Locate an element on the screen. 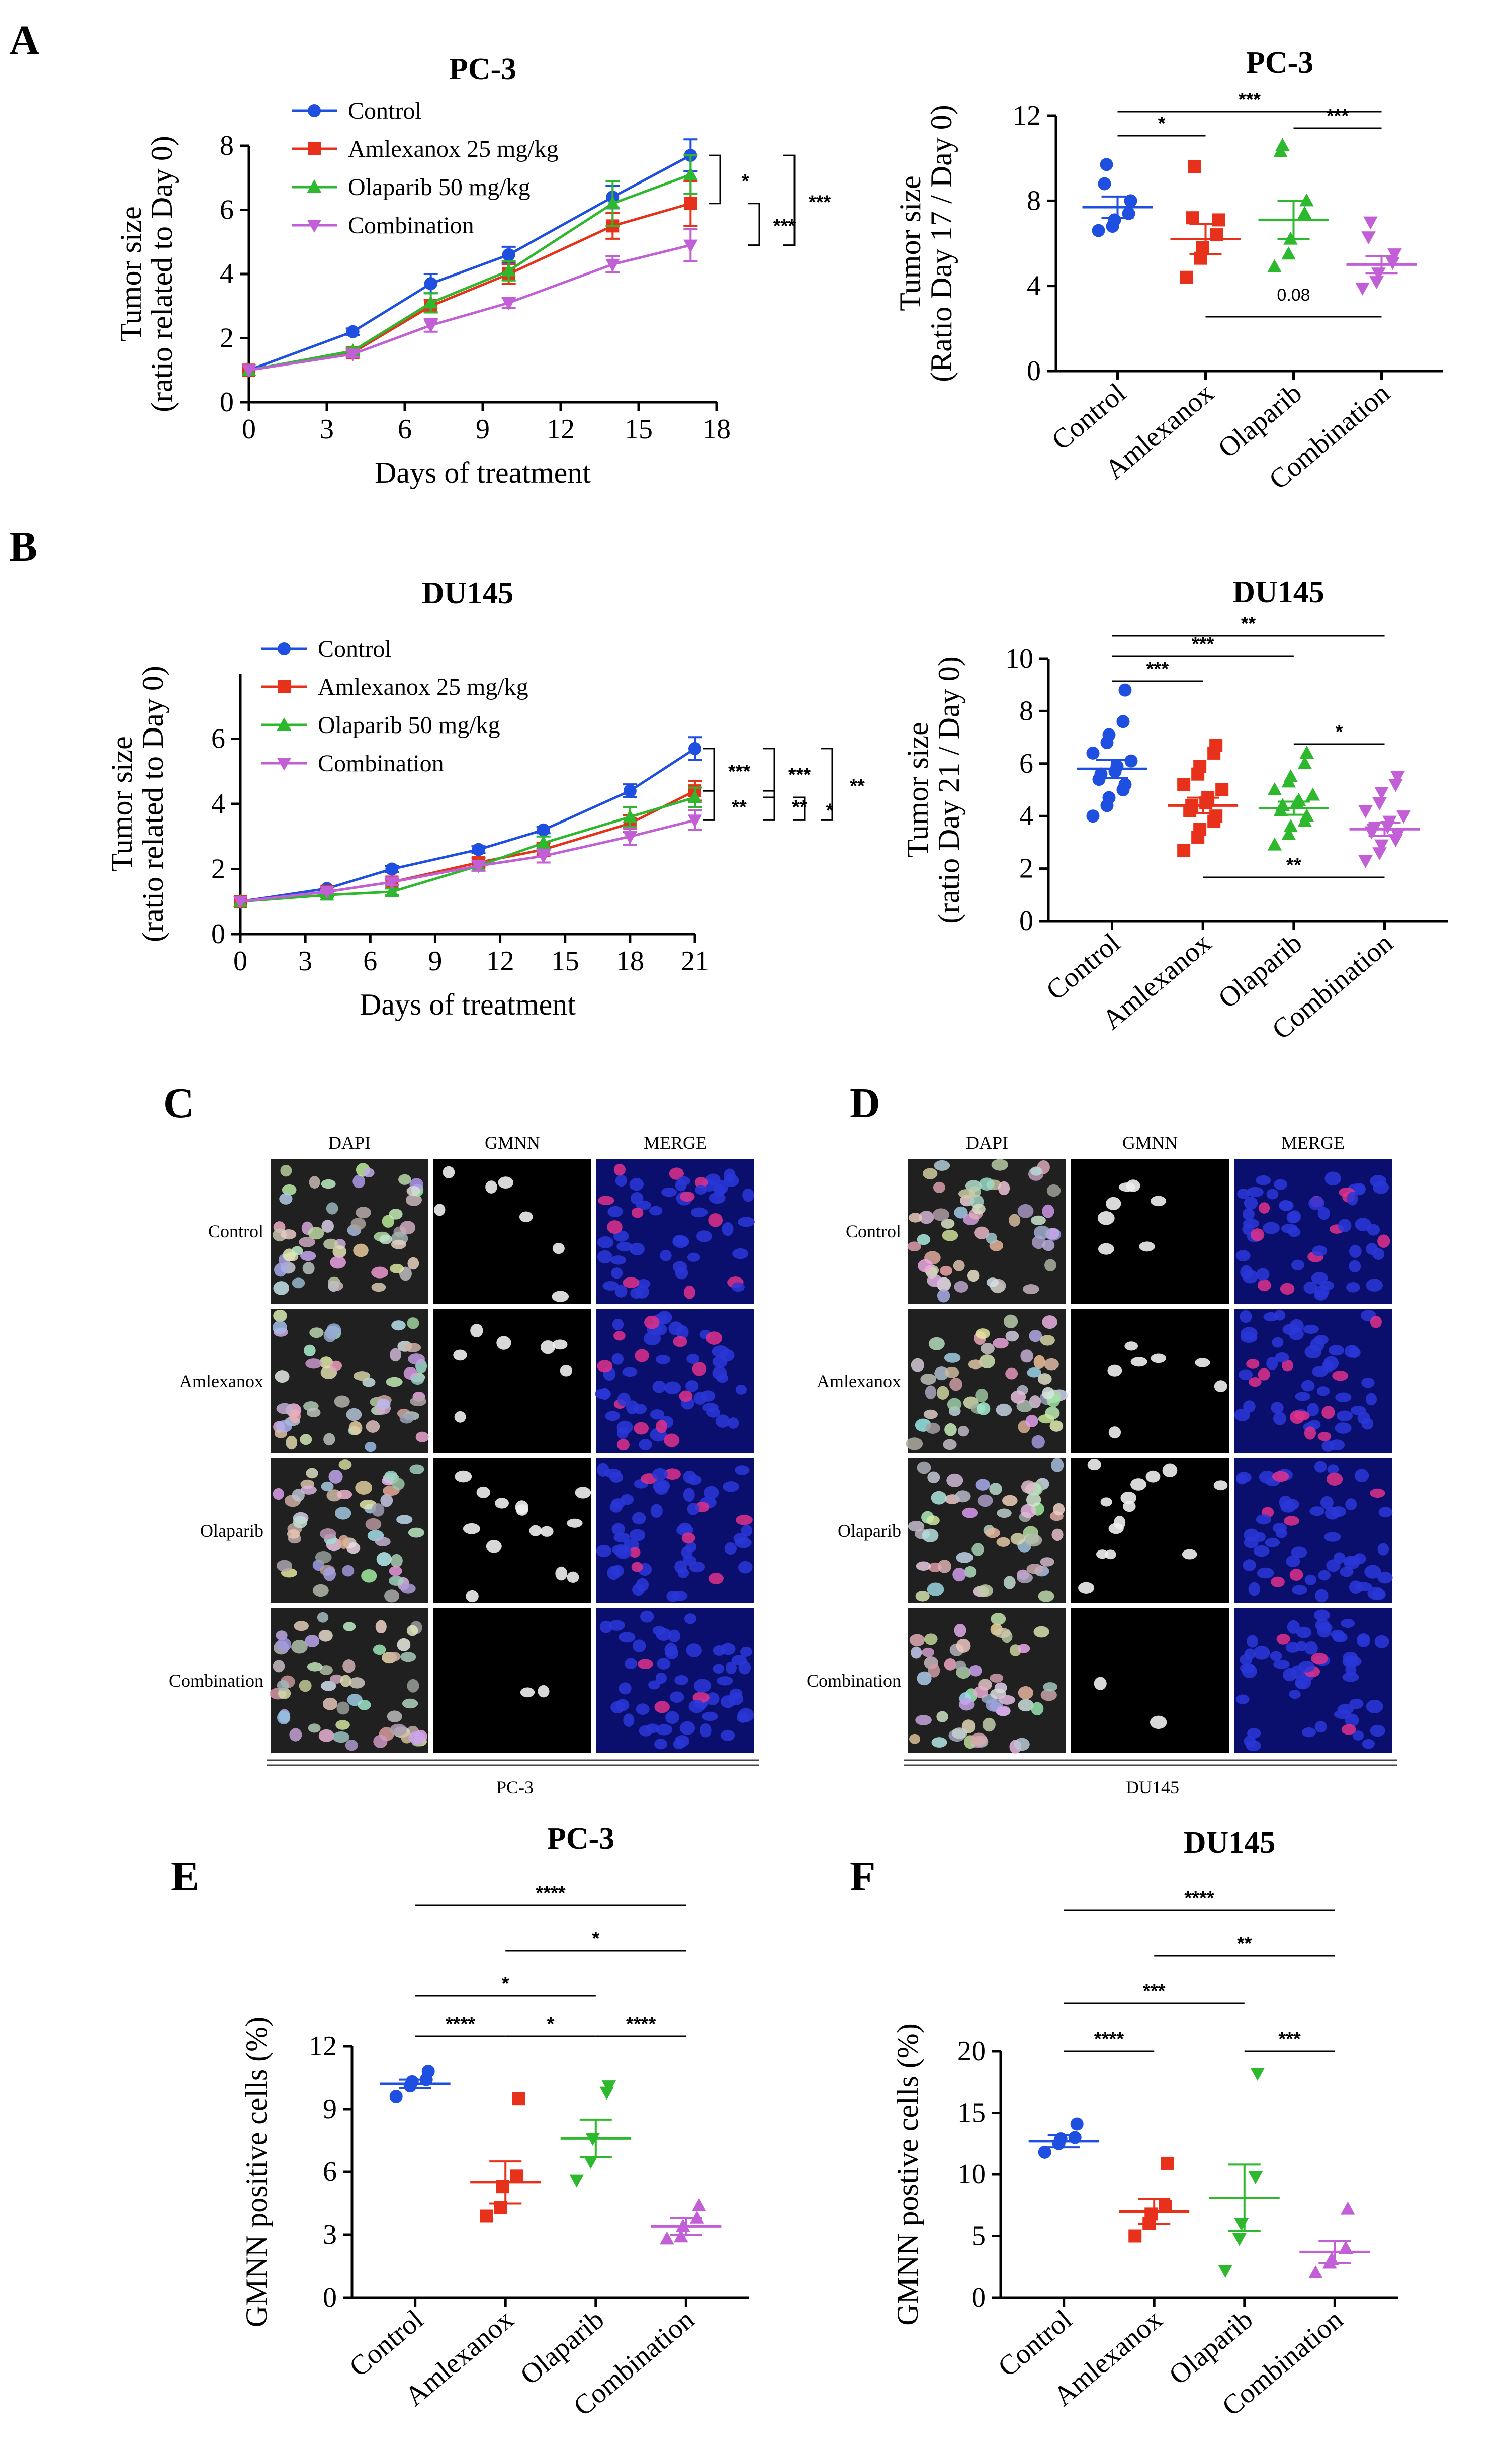  legend-label: Olaparib 50 mg/kg is located at coordinates (409, 726).